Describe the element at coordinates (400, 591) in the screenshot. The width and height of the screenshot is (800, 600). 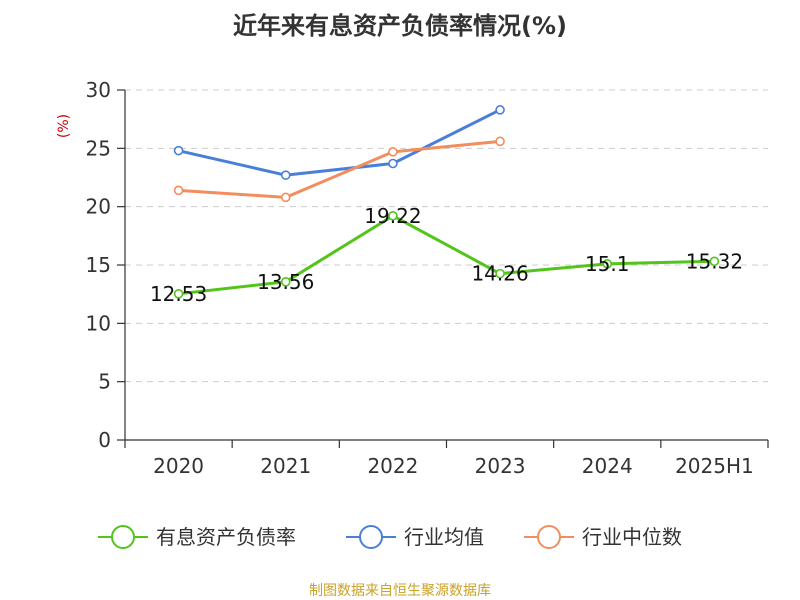
I see `source-note: 制图数据来自恒生聚源数据库` at that location.